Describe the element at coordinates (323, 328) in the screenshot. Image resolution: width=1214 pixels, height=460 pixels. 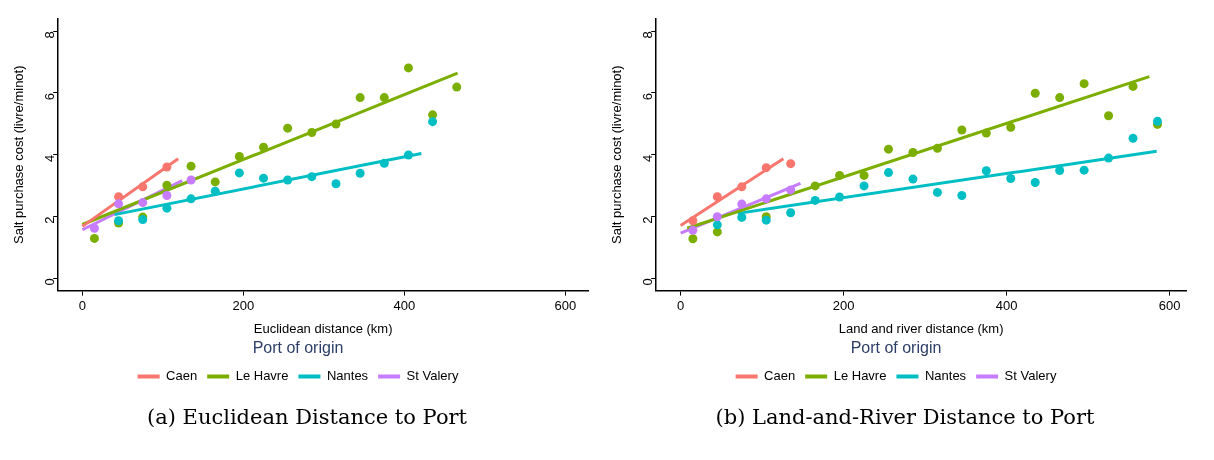
I see `x-axis-title: Euclidean distance (km)` at that location.